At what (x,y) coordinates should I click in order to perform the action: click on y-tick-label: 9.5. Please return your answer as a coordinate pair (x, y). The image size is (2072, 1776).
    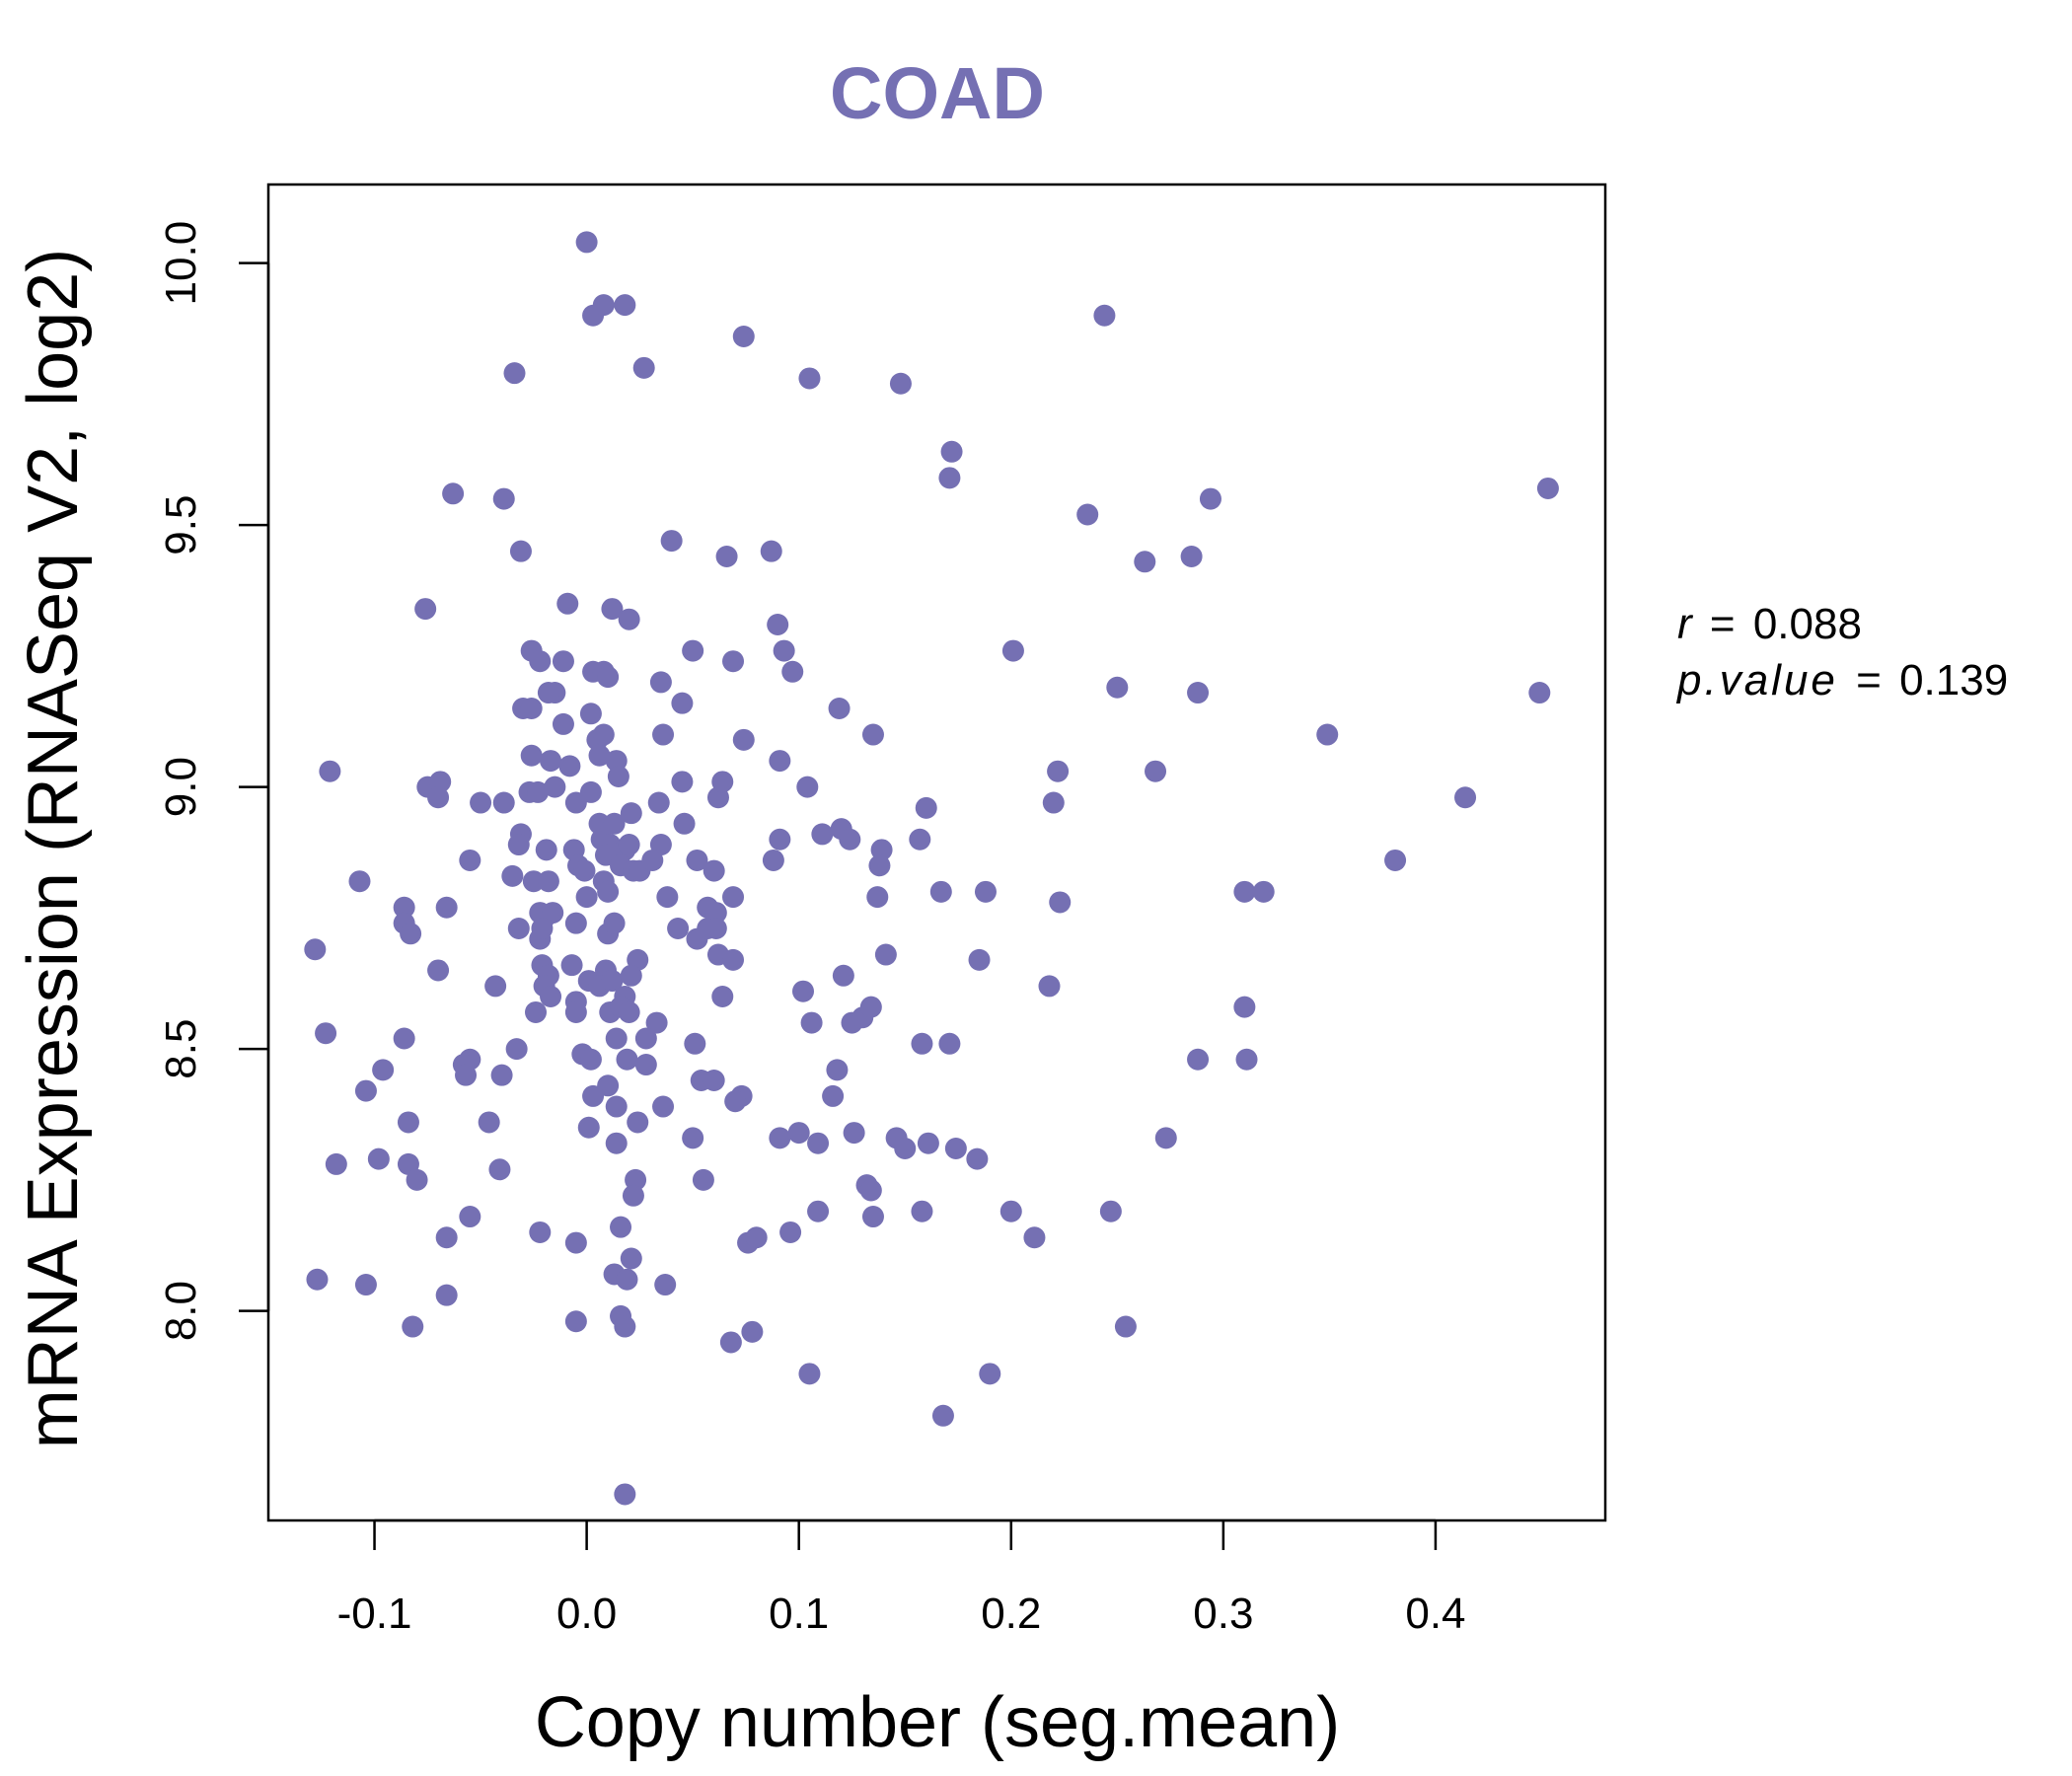
    Looking at the image, I should click on (181, 525).